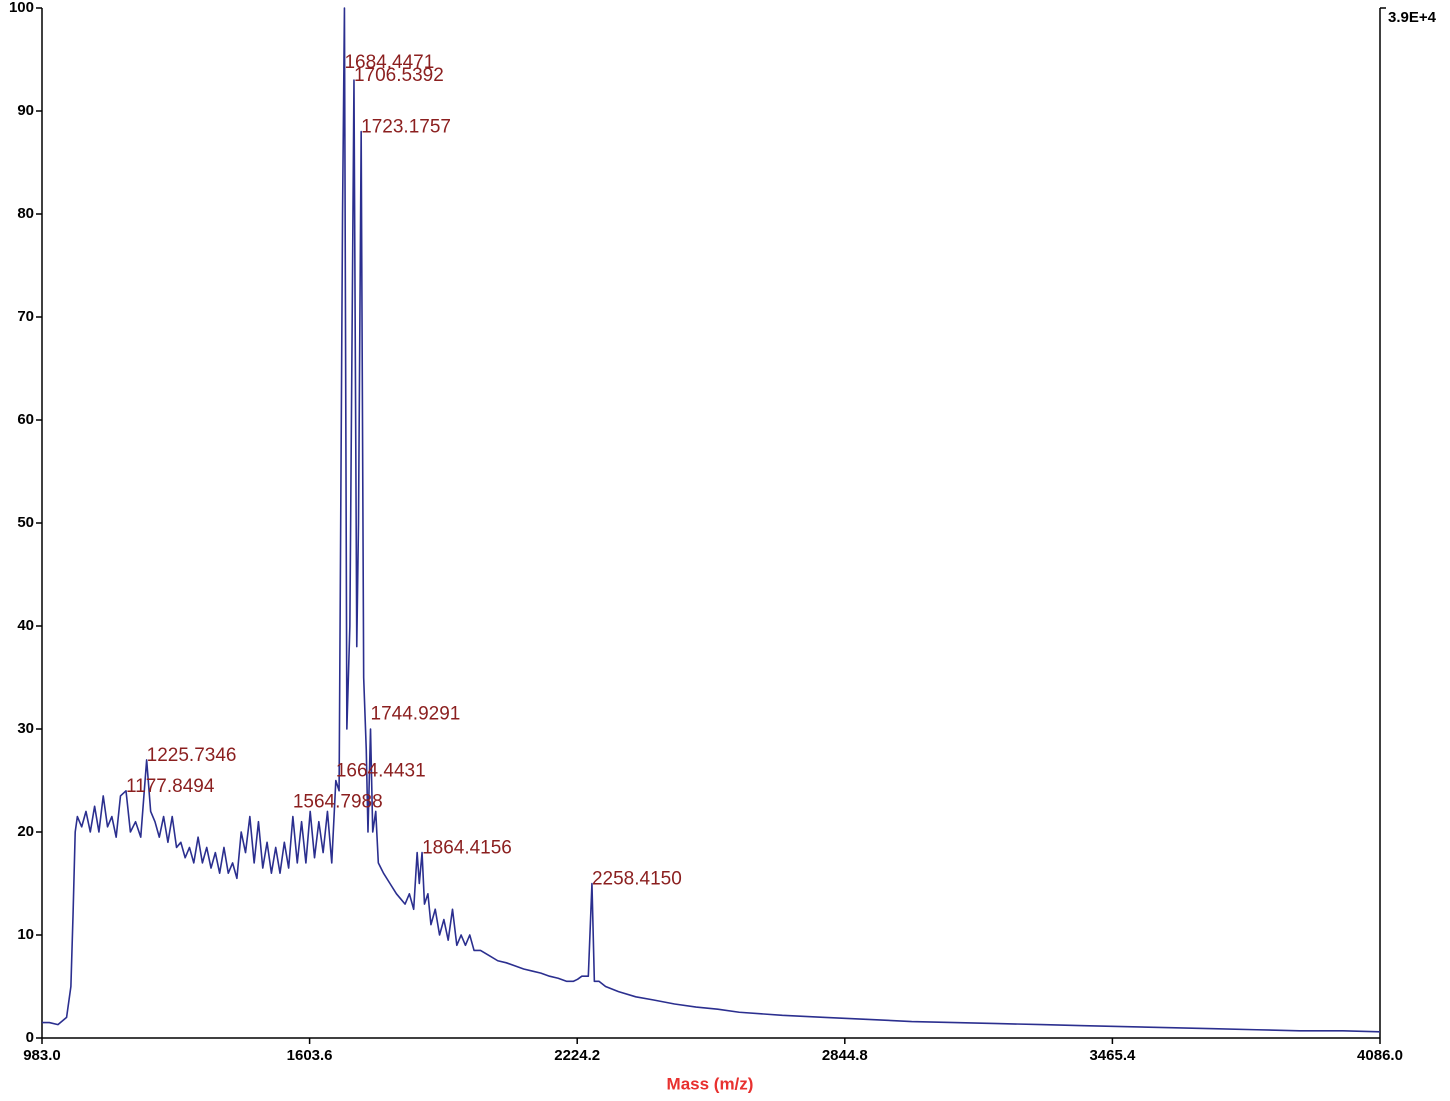 The width and height of the screenshot is (1450, 1101). I want to click on y-tick-label: 60, so click(25, 419).